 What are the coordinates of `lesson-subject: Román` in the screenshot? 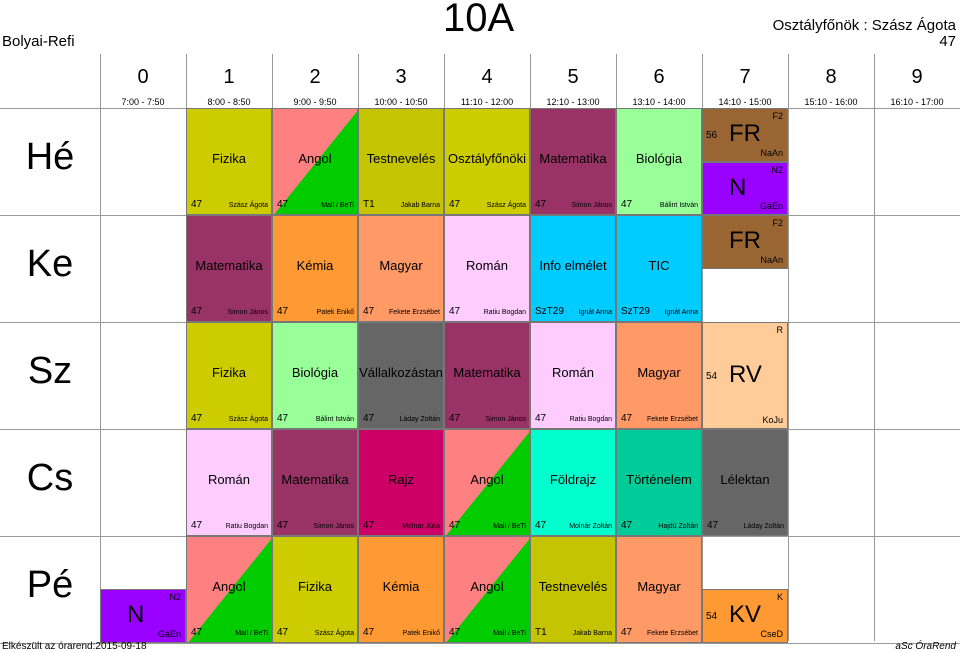 It's located at (229, 479).